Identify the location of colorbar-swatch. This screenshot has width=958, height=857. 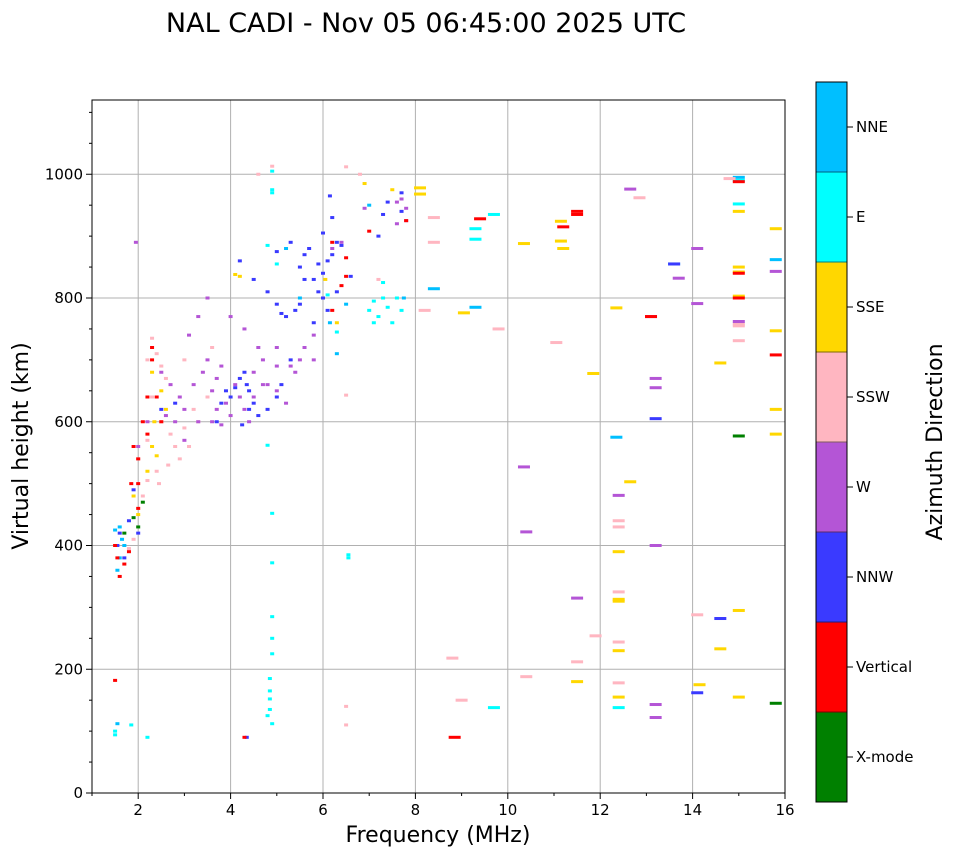
(831, 307).